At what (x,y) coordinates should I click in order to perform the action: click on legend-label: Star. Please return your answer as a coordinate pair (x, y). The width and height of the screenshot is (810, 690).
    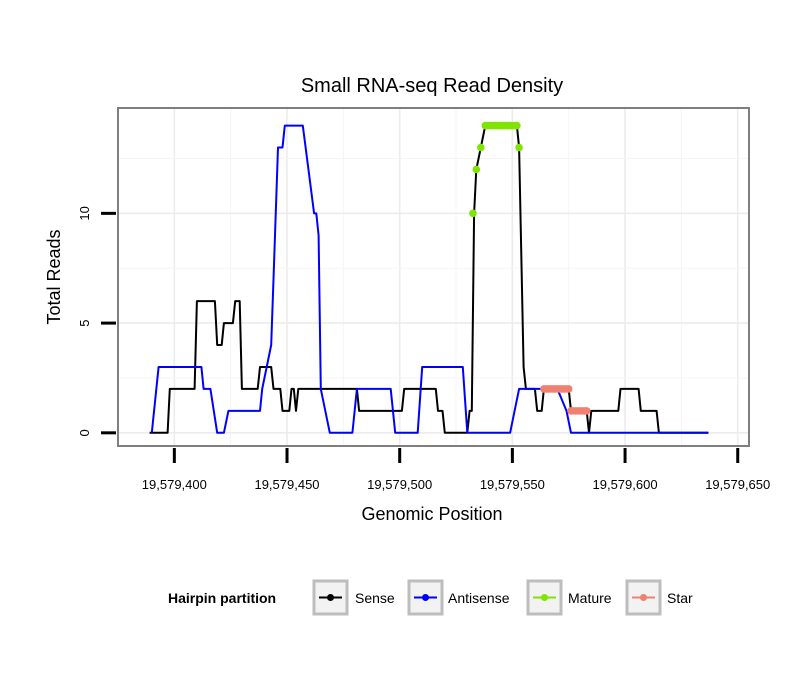
    Looking at the image, I should click on (680, 598).